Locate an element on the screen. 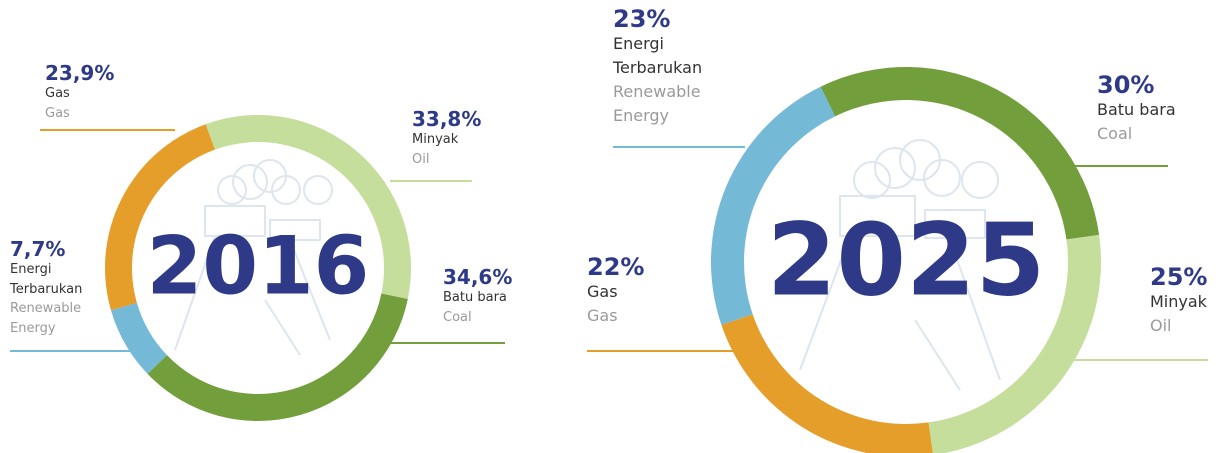 The image size is (1218, 453). value-label: 23% is located at coordinates (642, 19).